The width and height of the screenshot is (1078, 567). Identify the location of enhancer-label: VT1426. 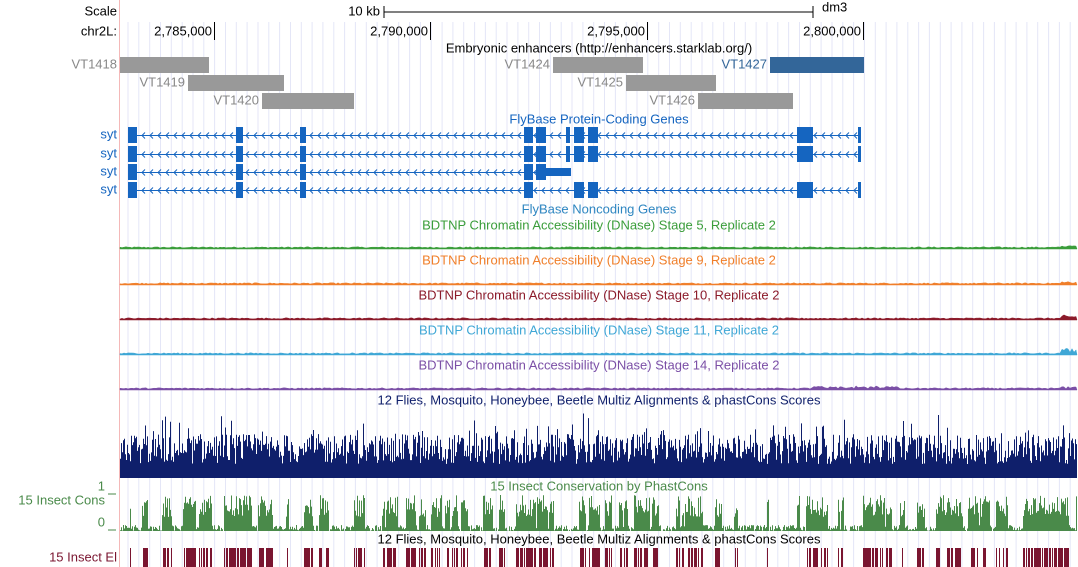
(672, 99).